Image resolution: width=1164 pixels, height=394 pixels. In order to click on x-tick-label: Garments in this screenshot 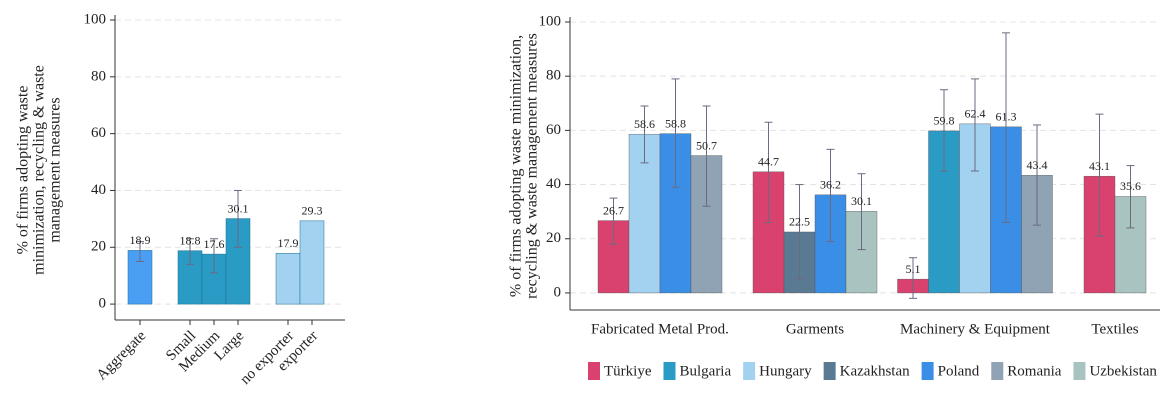, I will do `click(815, 329)`.